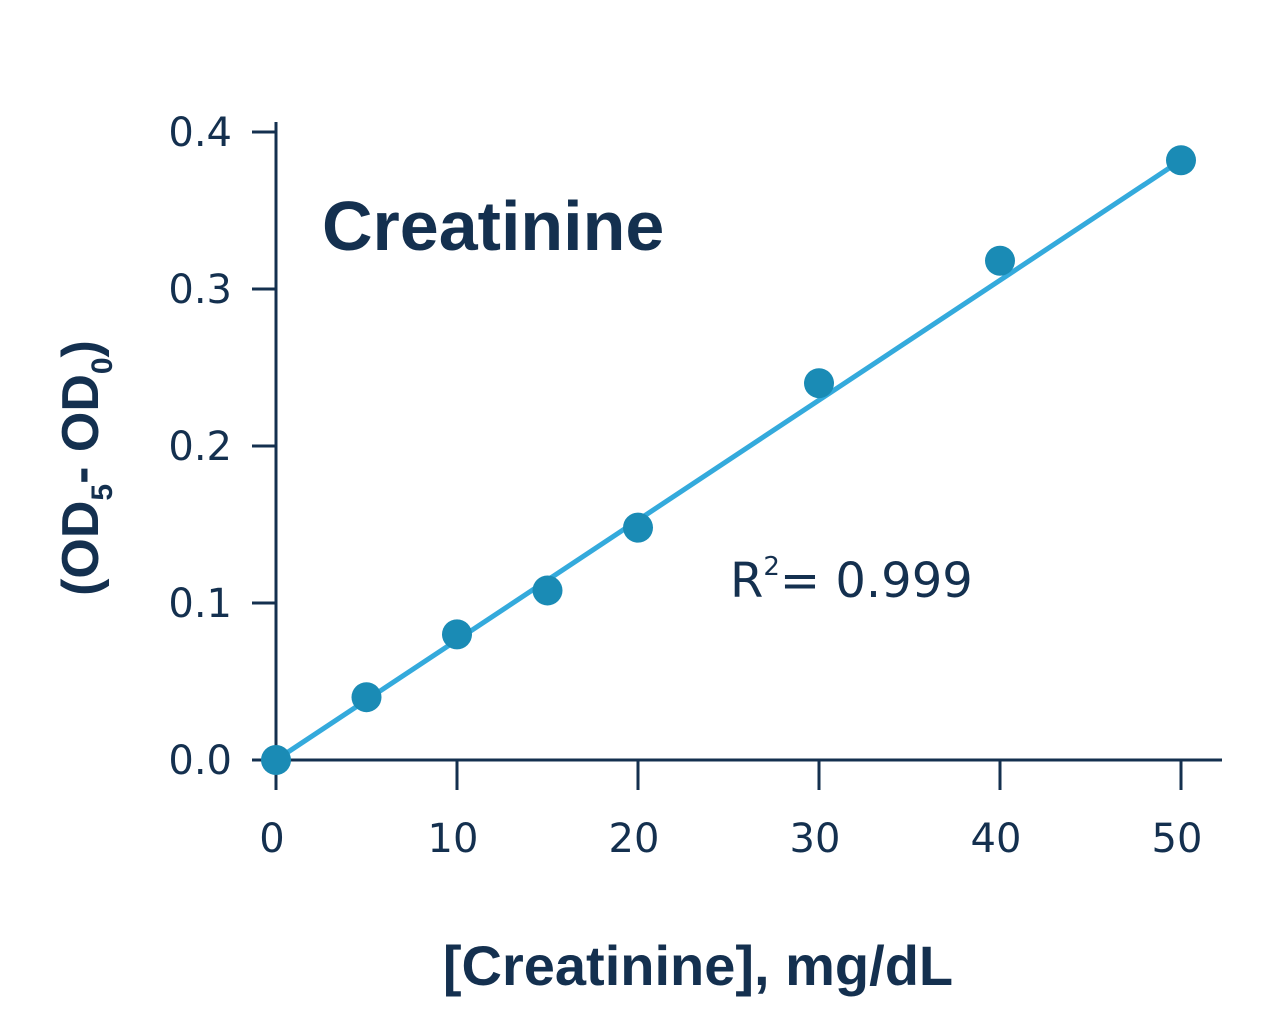  What do you see at coordinates (271, 839) in the screenshot?
I see `x-tick-label: 0` at bounding box center [271, 839].